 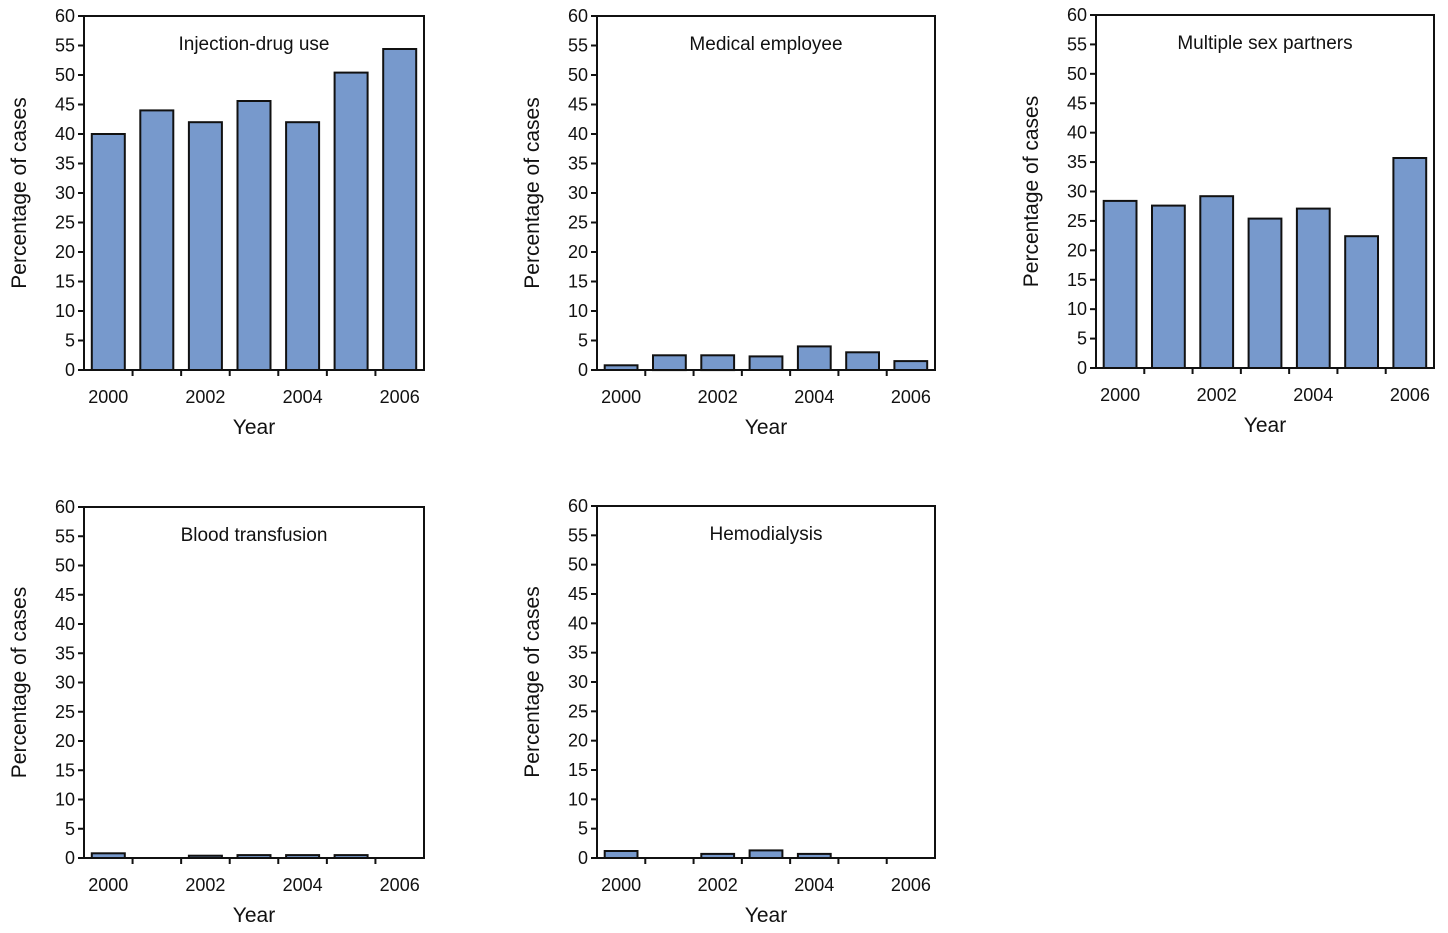 What do you see at coordinates (766, 534) in the screenshot?
I see `panel-title: Hemodialysis` at bounding box center [766, 534].